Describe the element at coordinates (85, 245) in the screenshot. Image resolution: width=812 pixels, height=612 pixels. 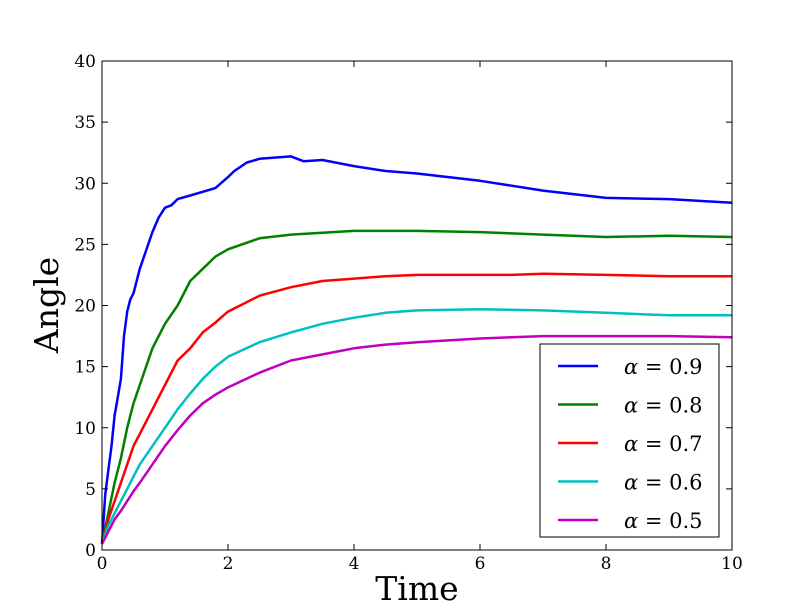
I see `y-tick-label: 25` at that location.